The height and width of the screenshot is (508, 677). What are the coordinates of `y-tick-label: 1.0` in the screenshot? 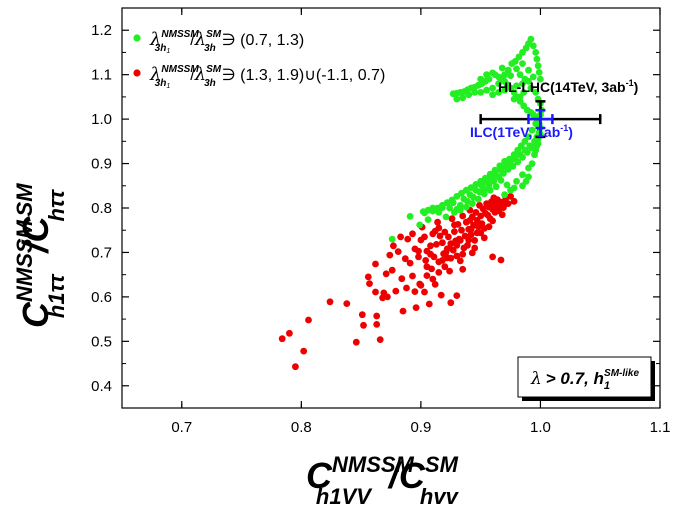 It's located at (101, 119).